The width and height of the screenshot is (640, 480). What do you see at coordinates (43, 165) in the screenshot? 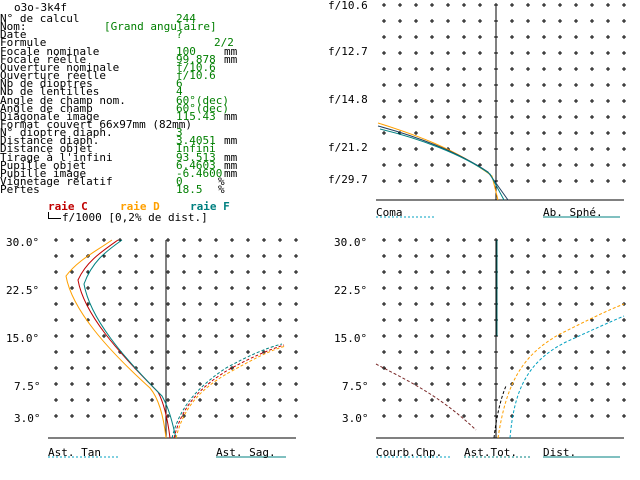
I see `param-key: Pupille objet` at bounding box center [43, 165].